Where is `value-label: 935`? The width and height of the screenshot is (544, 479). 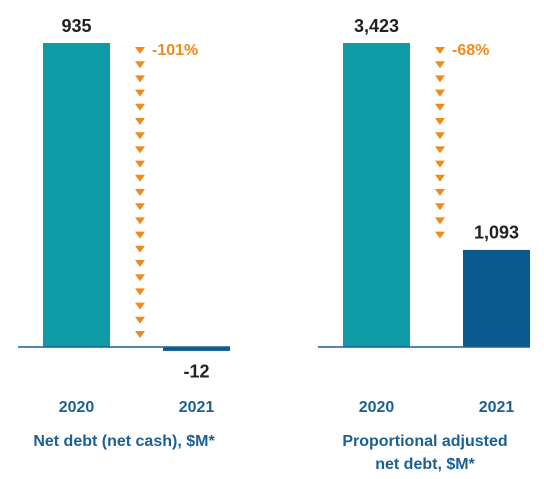
value-label: 935 is located at coordinates (76, 26).